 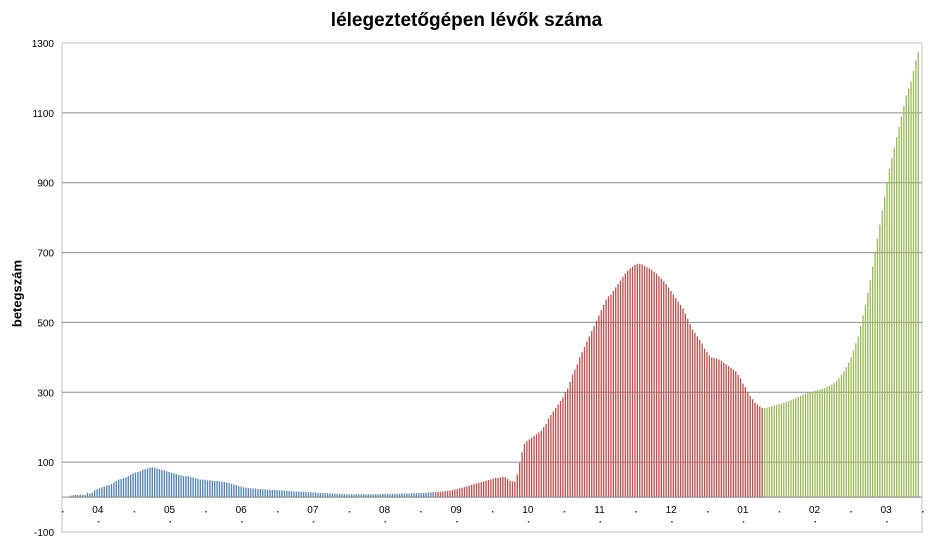 What do you see at coordinates (599, 510) in the screenshot?
I see `x-tick-label: 11` at bounding box center [599, 510].